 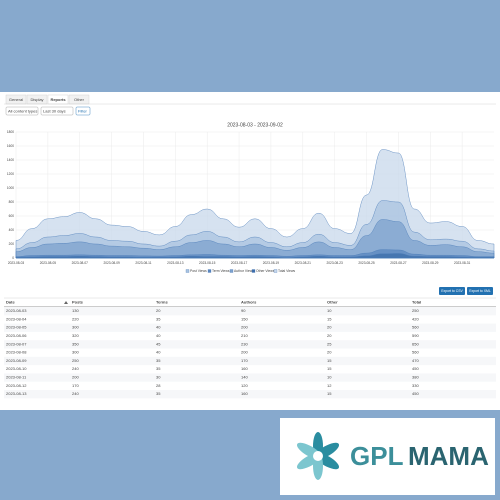 What do you see at coordinates (78, 302) in the screenshot?
I see `column-header: Posts` at bounding box center [78, 302].